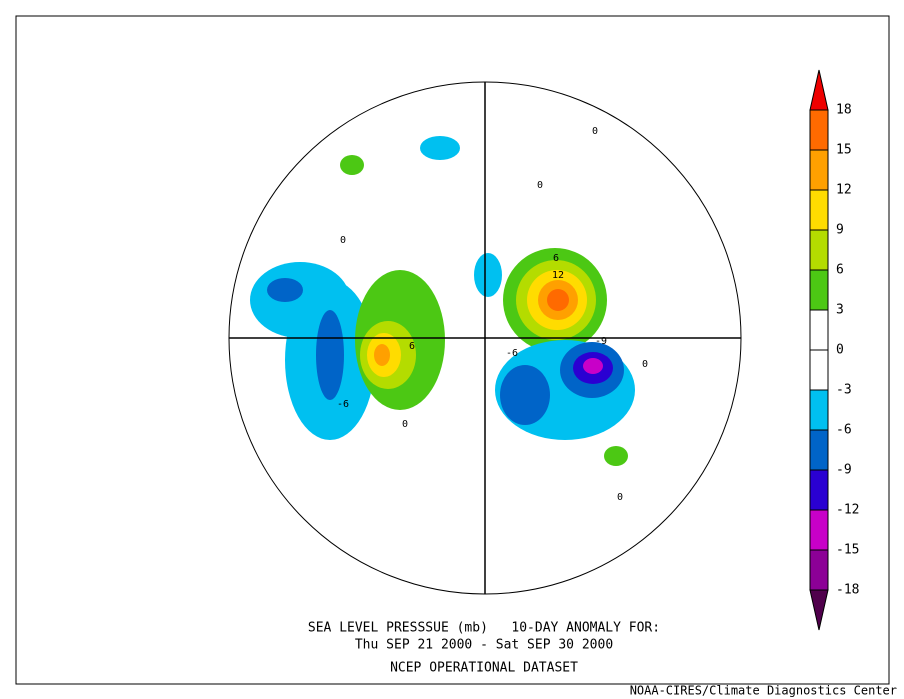 The height and width of the screenshot is (699, 904). Describe the element at coordinates (834, 350) in the screenshot. I see `colorbar: 18 15 12 9 6 3 0 -3 -6 -9 -12 -15 -18` at that location.